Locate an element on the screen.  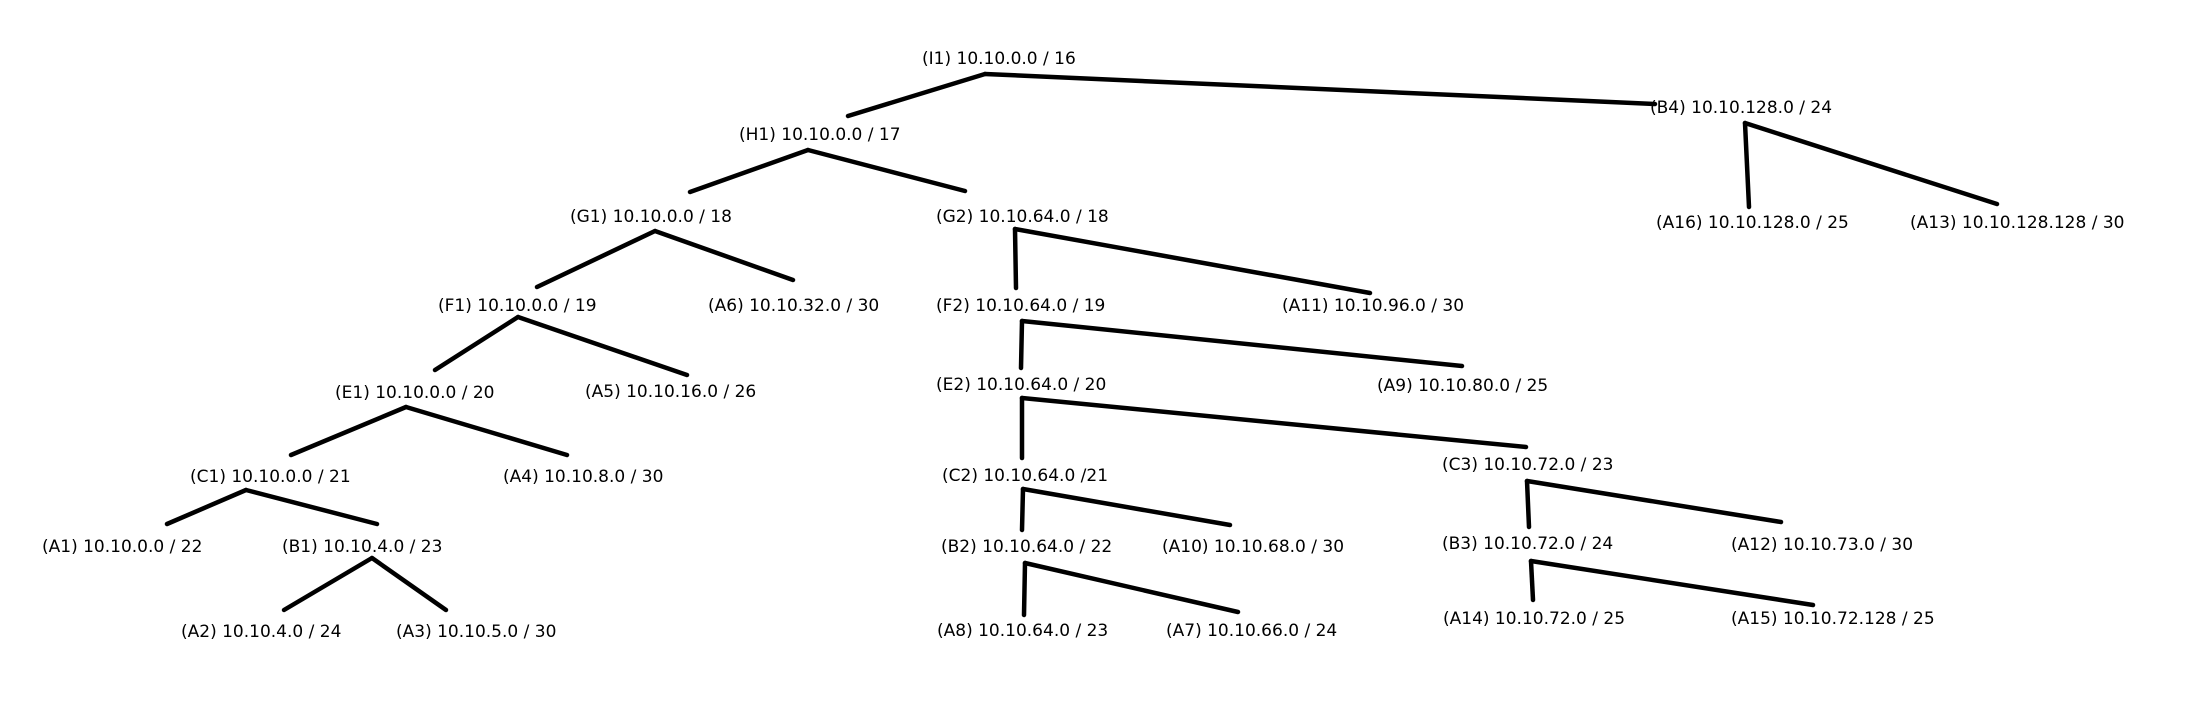
edge-b4-a16 is located at coordinates (1747, 165).